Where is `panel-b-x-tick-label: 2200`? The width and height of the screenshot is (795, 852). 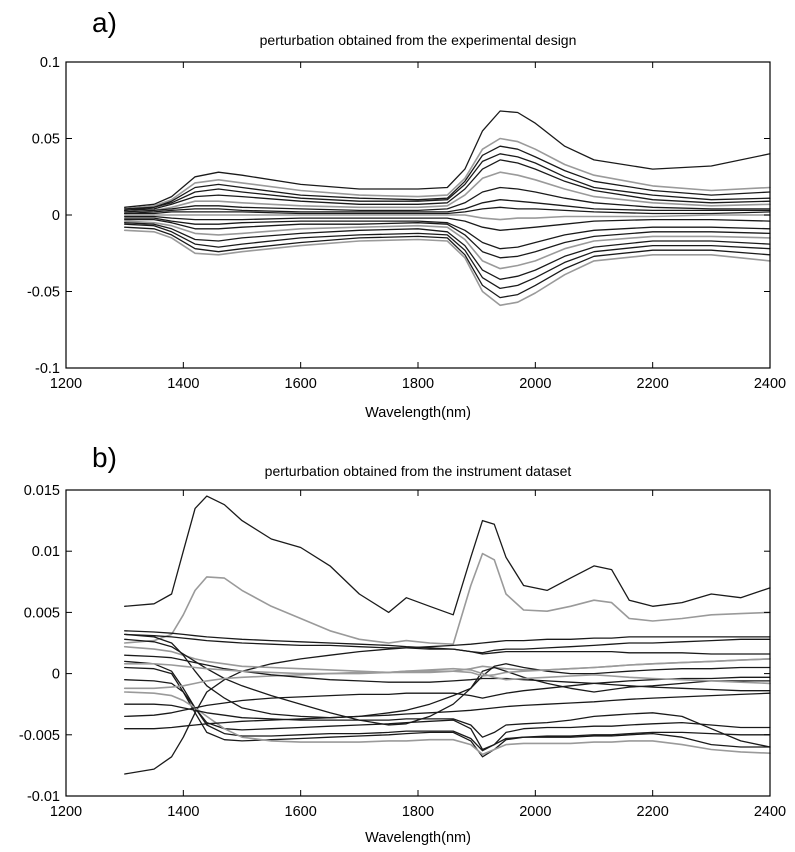 panel-b-x-tick-label: 2200 is located at coordinates (653, 812).